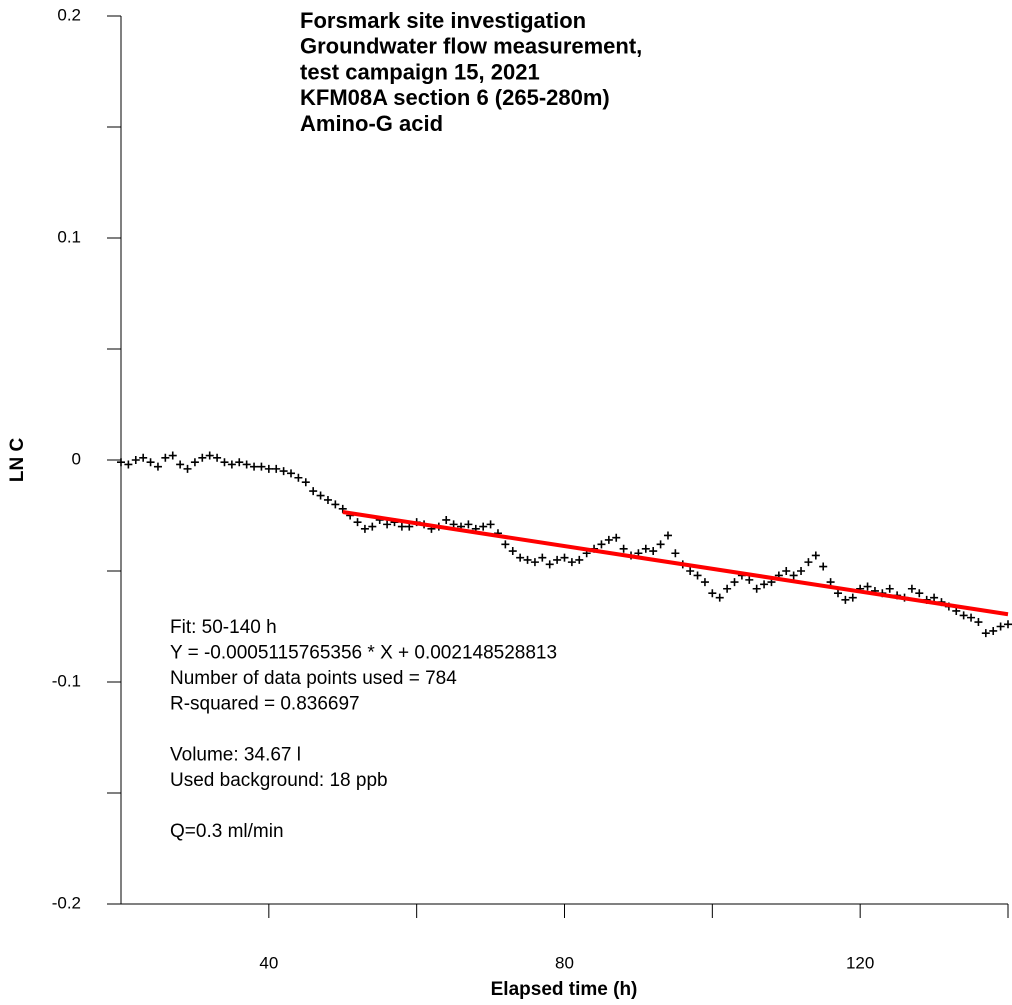 This screenshot has width=1012, height=1005. What do you see at coordinates (265, 704) in the screenshot?
I see `annotation: R-squared = 0.836697` at bounding box center [265, 704].